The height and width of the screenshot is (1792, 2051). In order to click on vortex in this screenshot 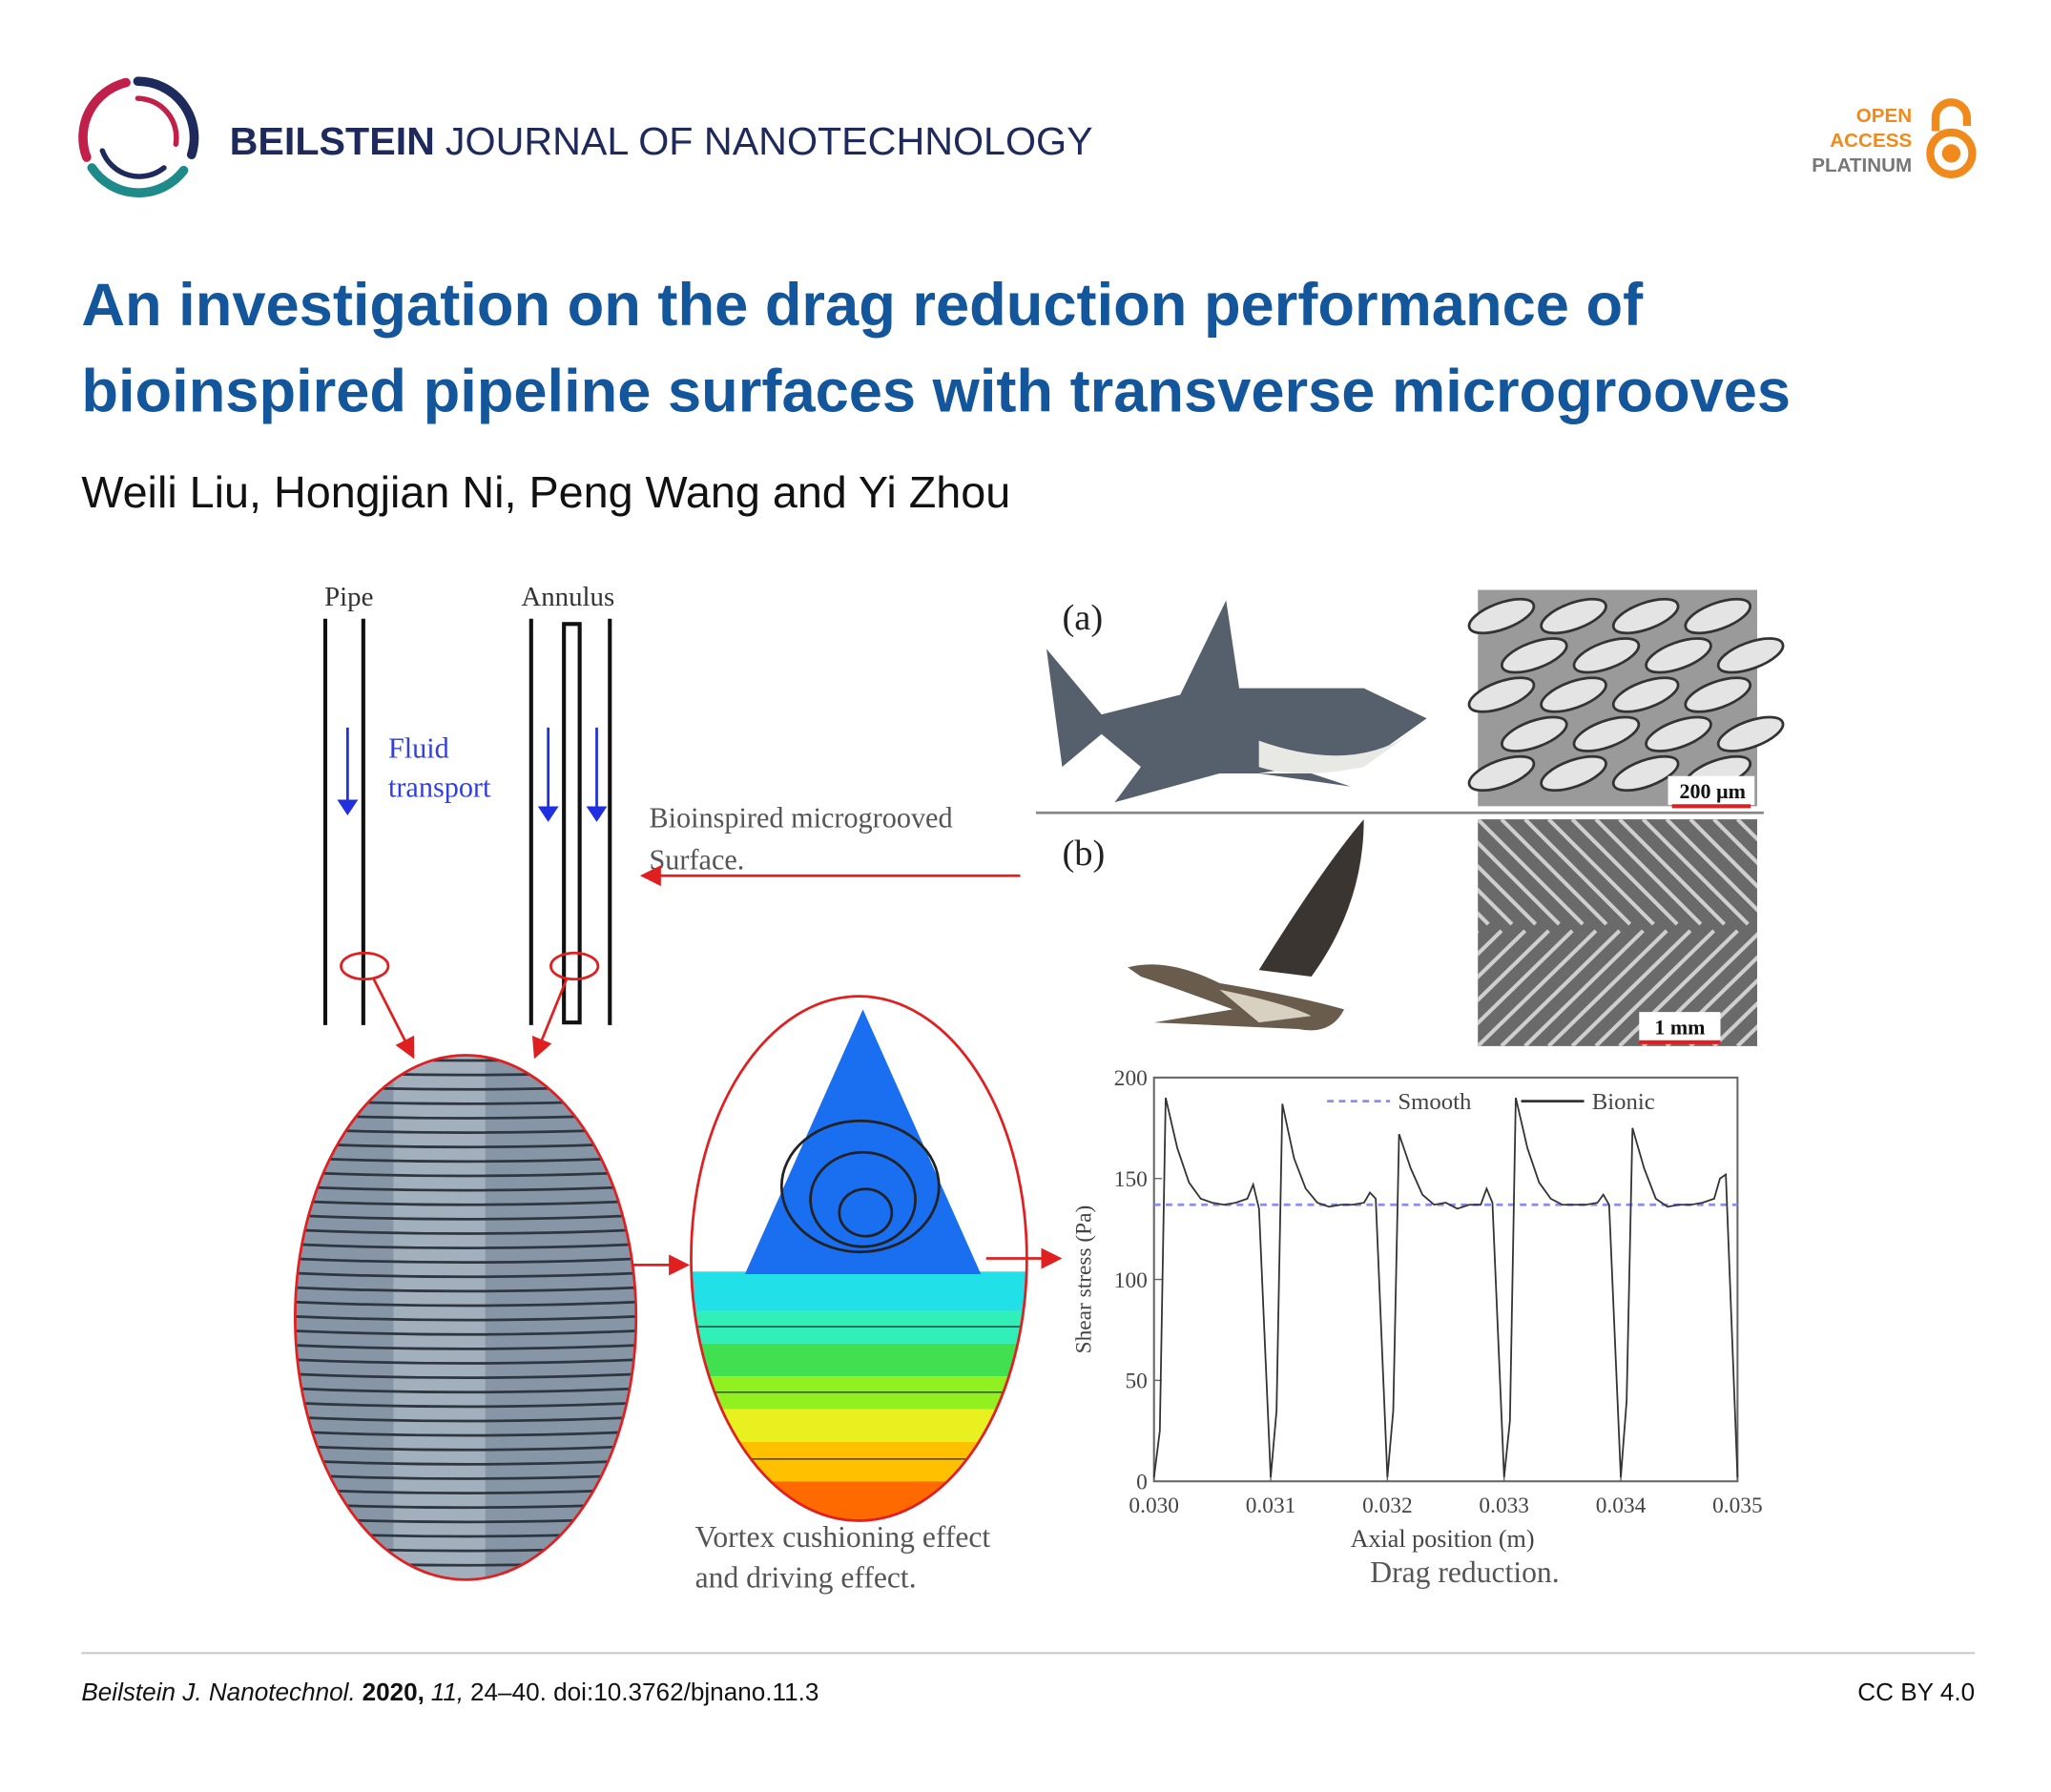, I will do `click(860, 1186)`.